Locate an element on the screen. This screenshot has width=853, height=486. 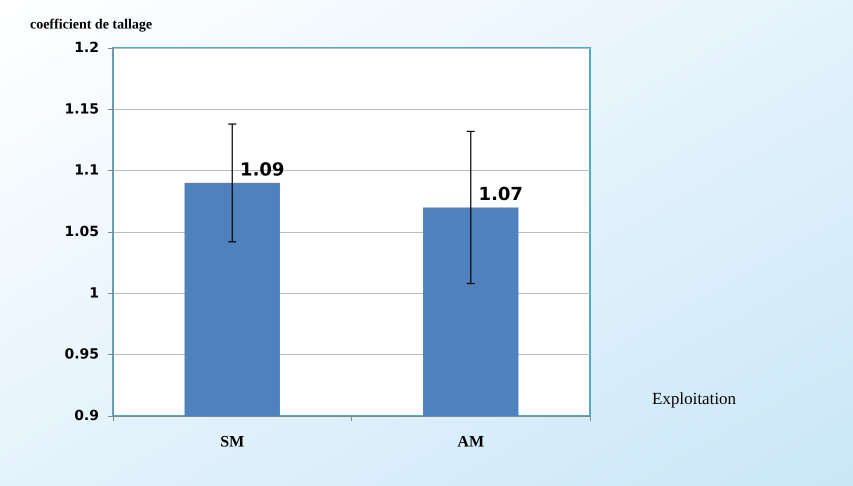
x-tick-label: SM is located at coordinates (232, 442).